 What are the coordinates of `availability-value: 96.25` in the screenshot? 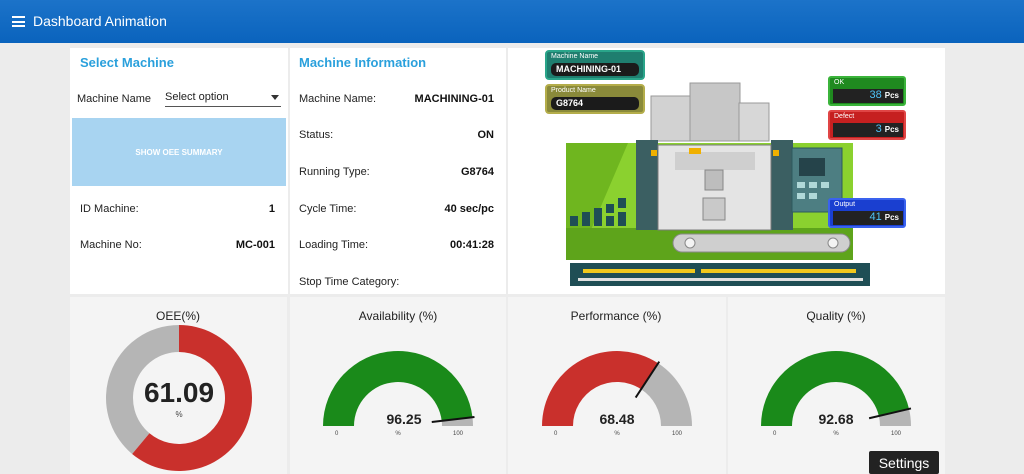 It's located at (404, 419).